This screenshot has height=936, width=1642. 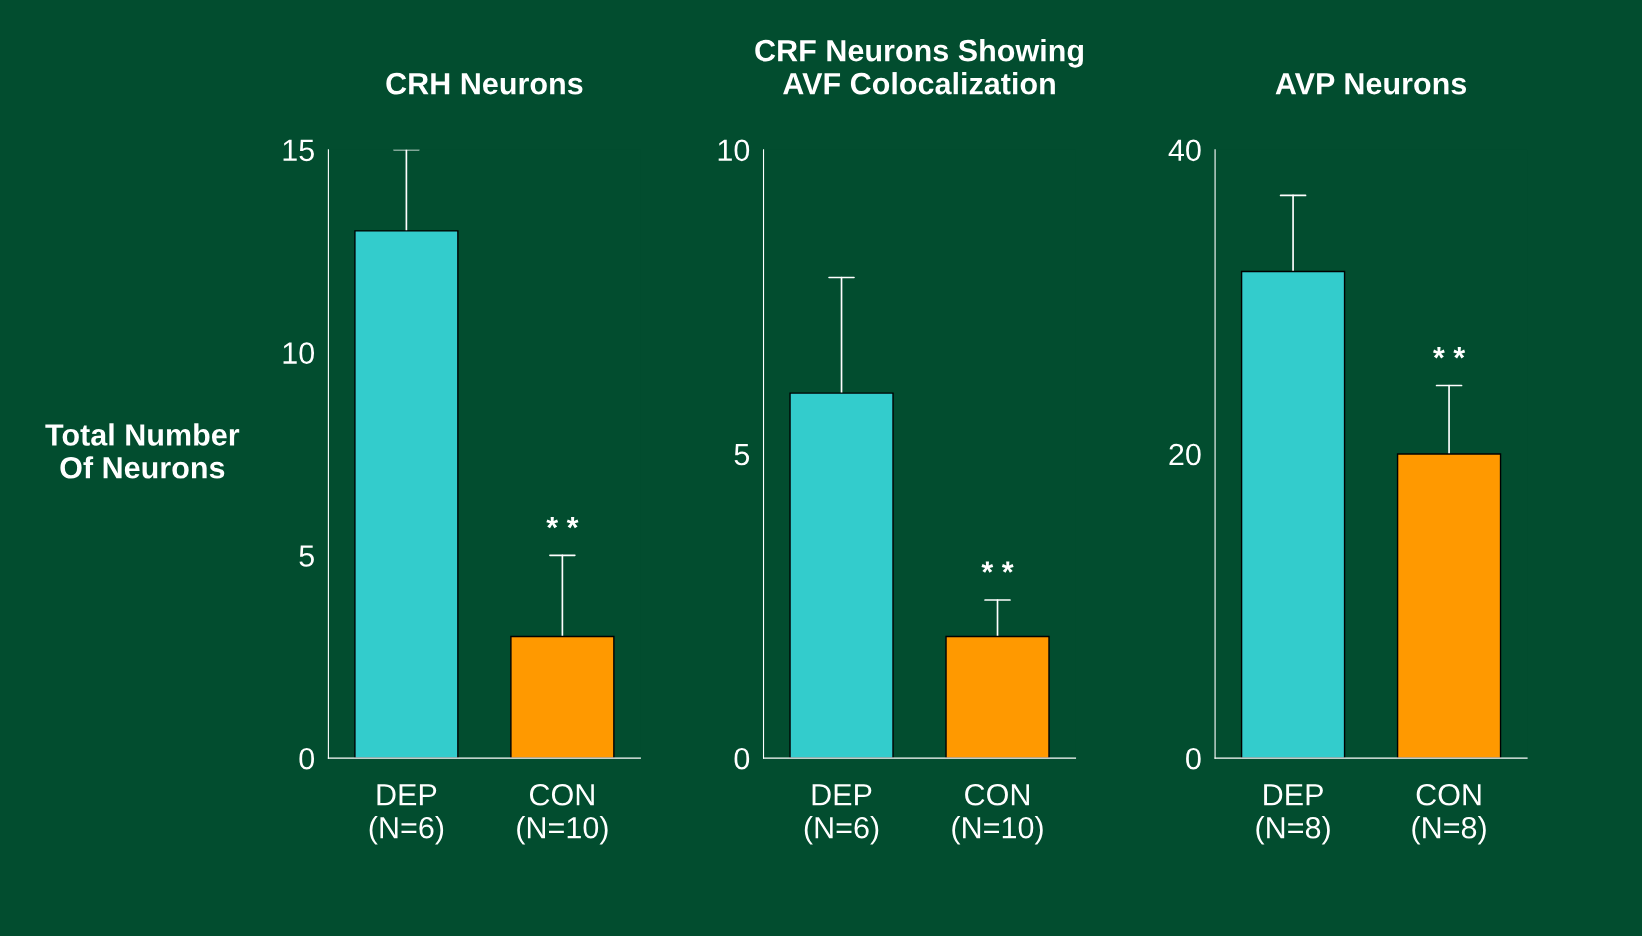 What do you see at coordinates (1293, 814) in the screenshot?
I see `x-tick-label: DEP (N=8)` at bounding box center [1293, 814].